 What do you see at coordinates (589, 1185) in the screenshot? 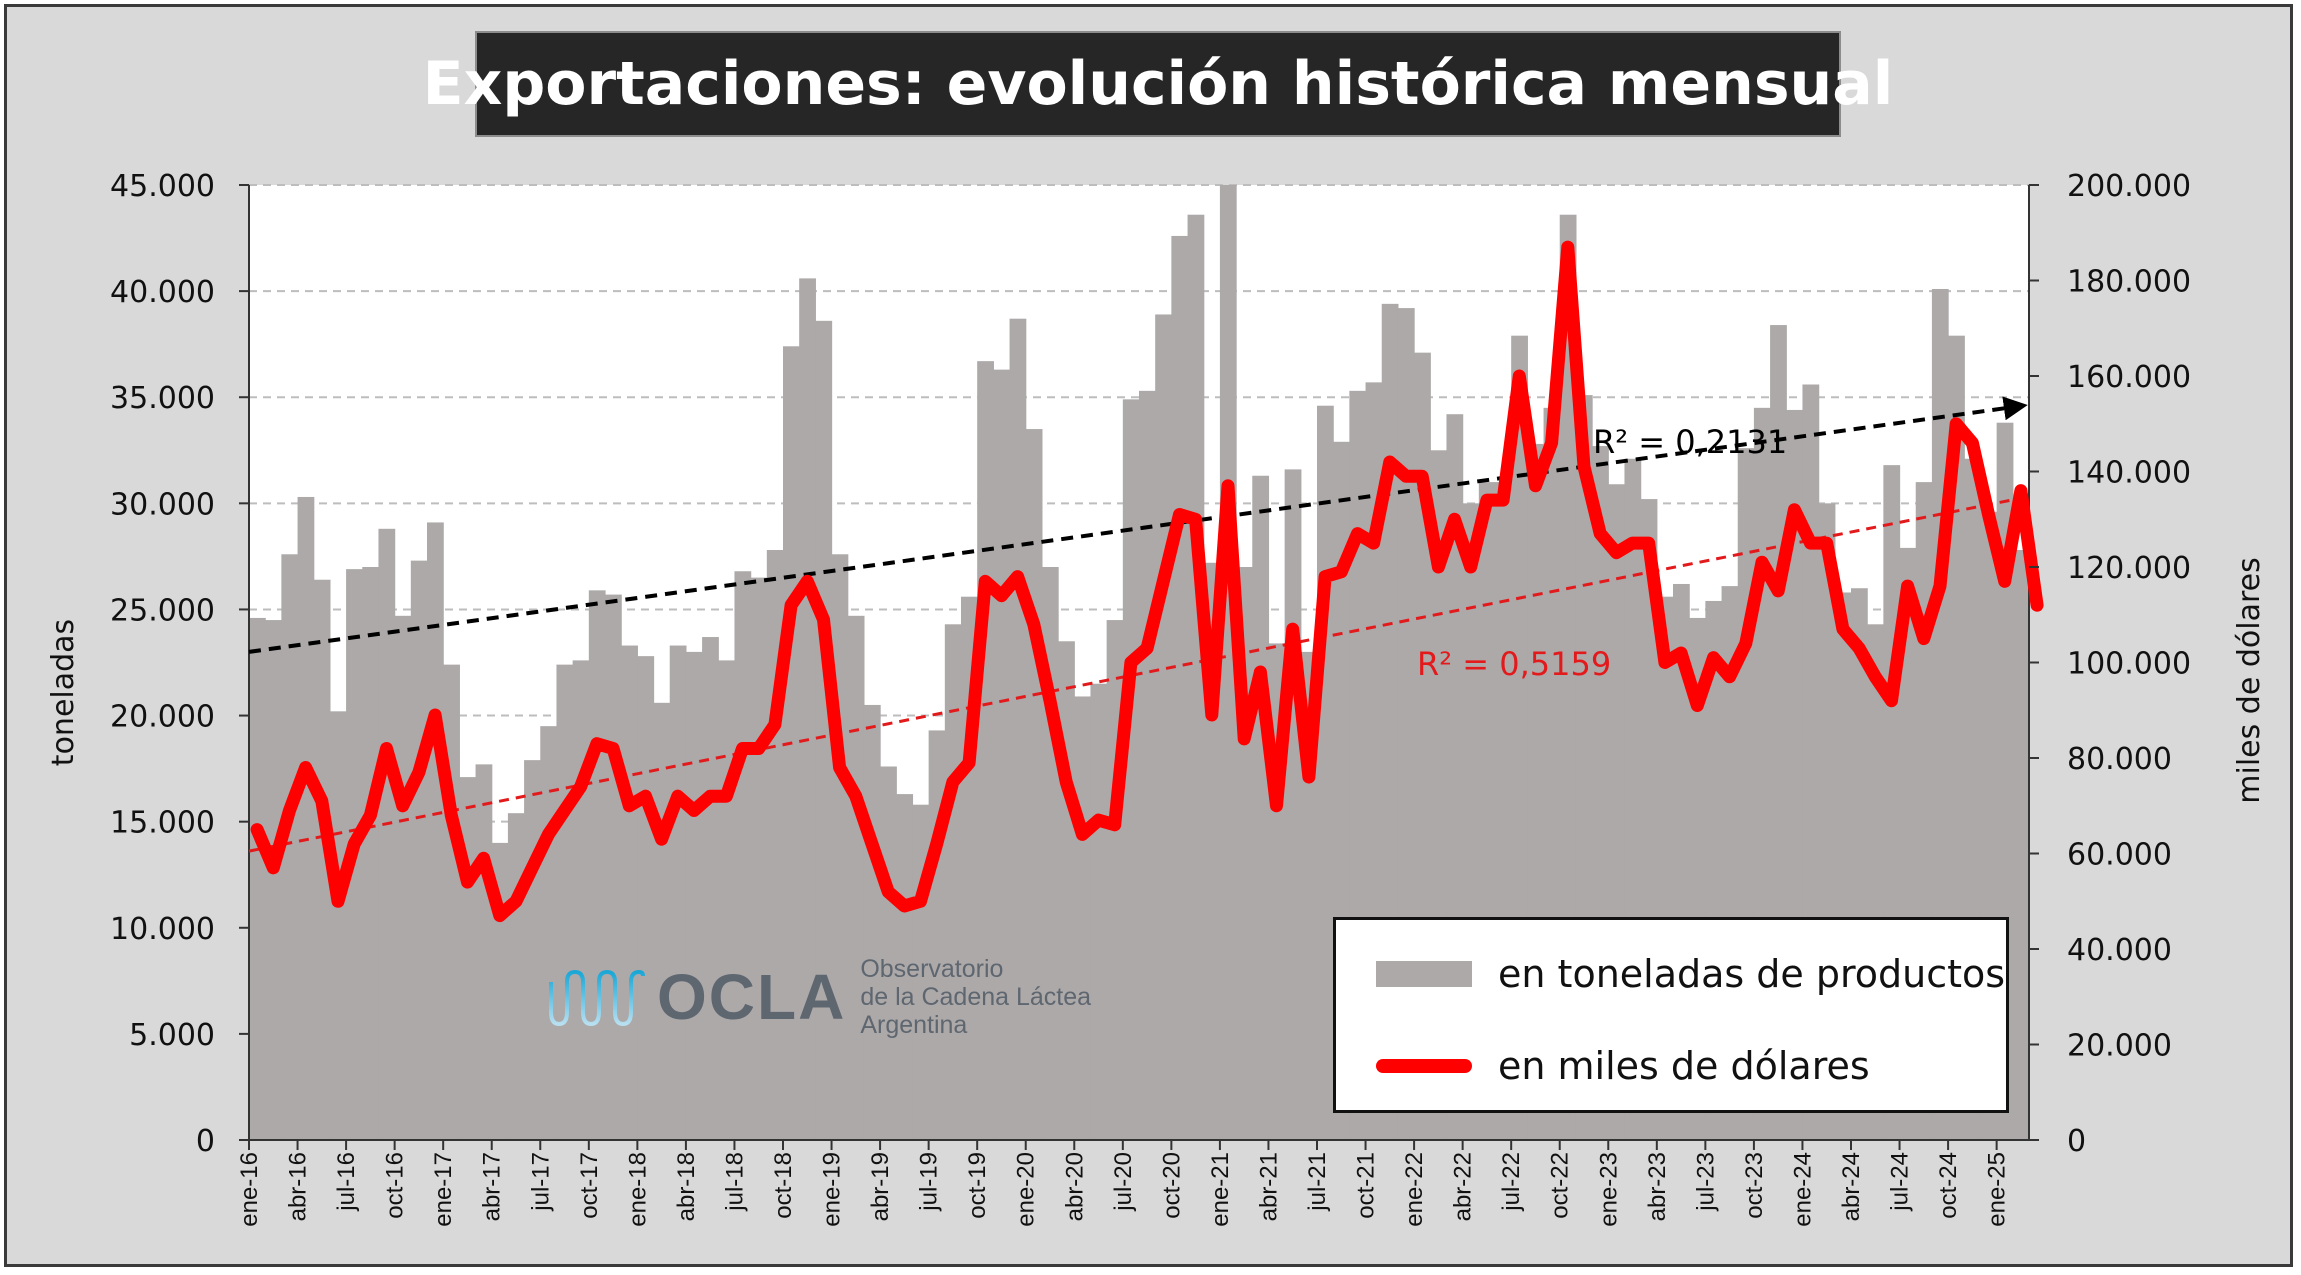
I see `x-tick-label: oct-17` at bounding box center [589, 1185].